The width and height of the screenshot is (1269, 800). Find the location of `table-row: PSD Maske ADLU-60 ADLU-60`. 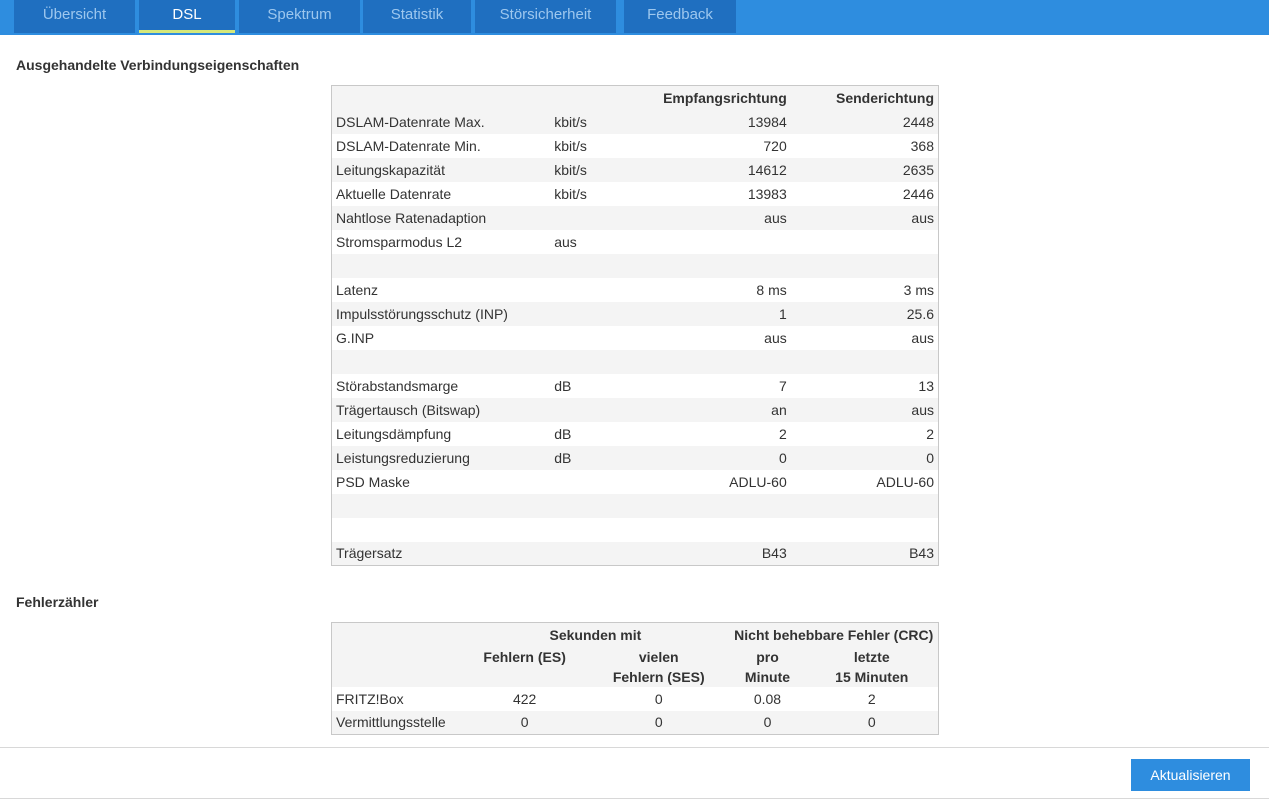

table-row: PSD Maske ADLU-60 ADLU-60 is located at coordinates (635, 481).